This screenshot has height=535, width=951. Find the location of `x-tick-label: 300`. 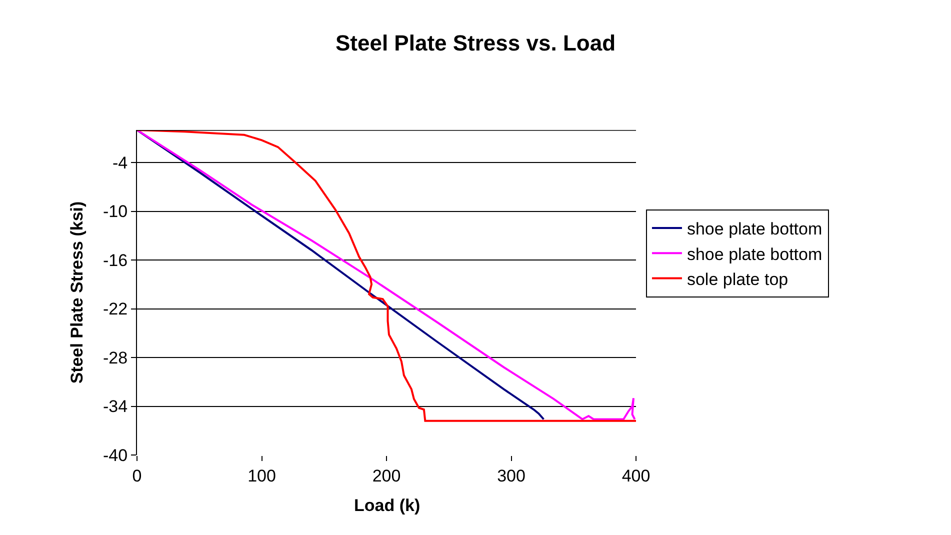

x-tick-label: 300 is located at coordinates (511, 476).